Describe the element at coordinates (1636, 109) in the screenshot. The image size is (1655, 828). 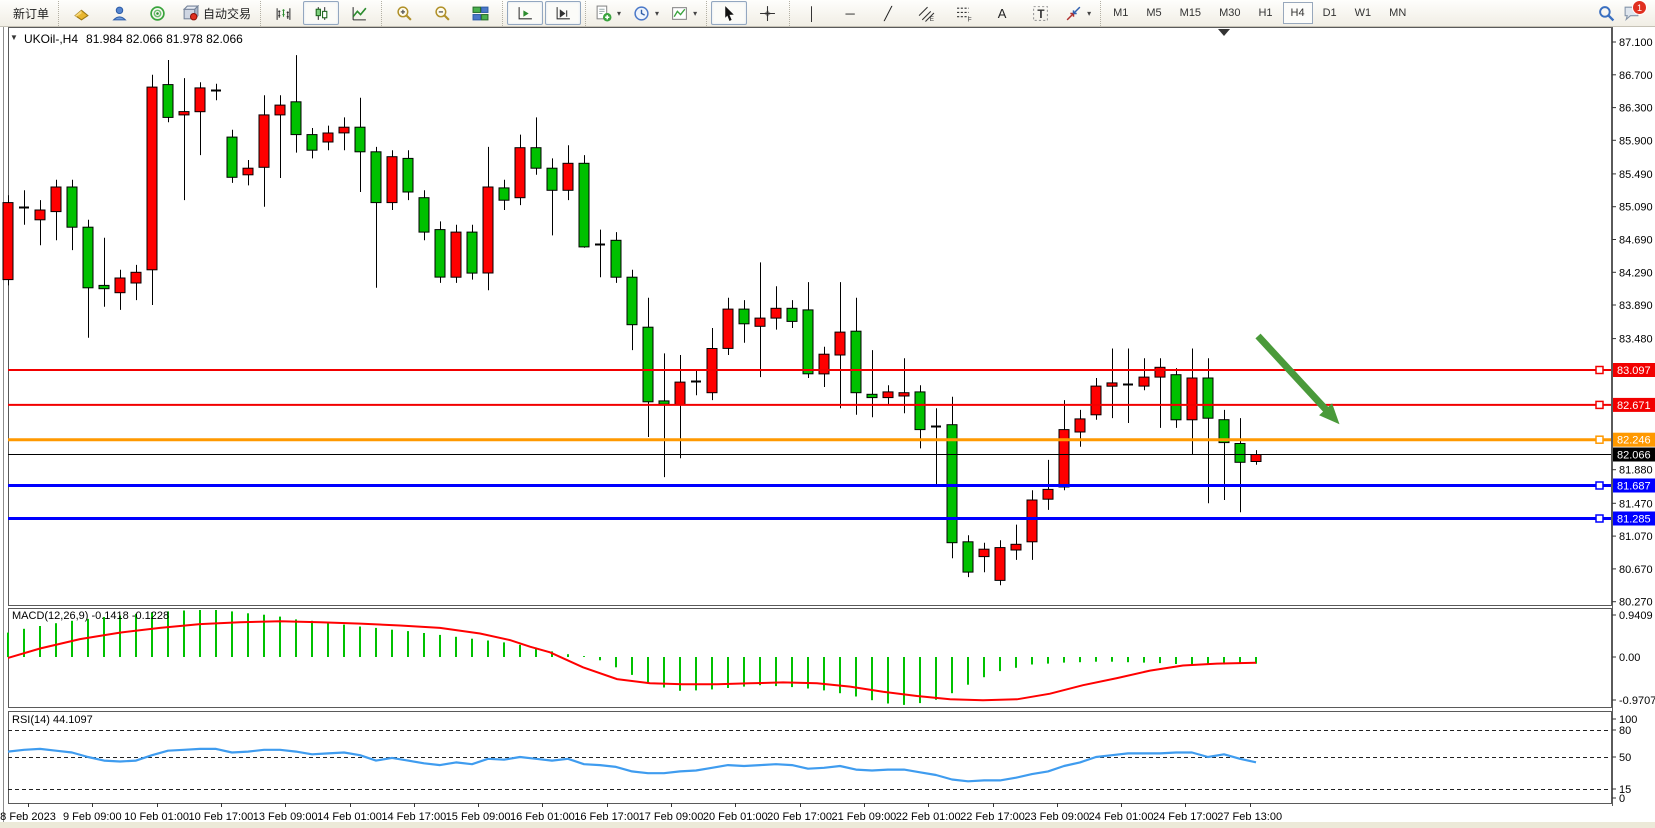
I see `price-axis-label: 86.300` at that location.